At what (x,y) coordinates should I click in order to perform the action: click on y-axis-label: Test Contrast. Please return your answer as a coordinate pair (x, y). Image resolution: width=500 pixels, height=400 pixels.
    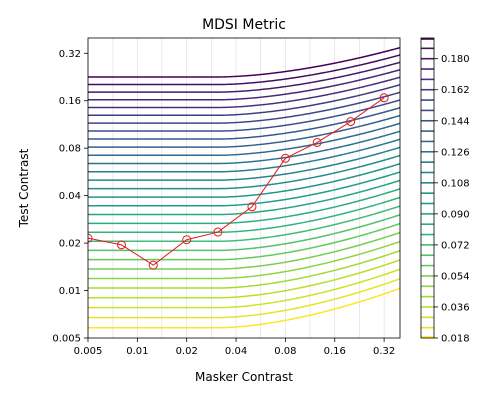
    Looking at the image, I should click on (24, 188).